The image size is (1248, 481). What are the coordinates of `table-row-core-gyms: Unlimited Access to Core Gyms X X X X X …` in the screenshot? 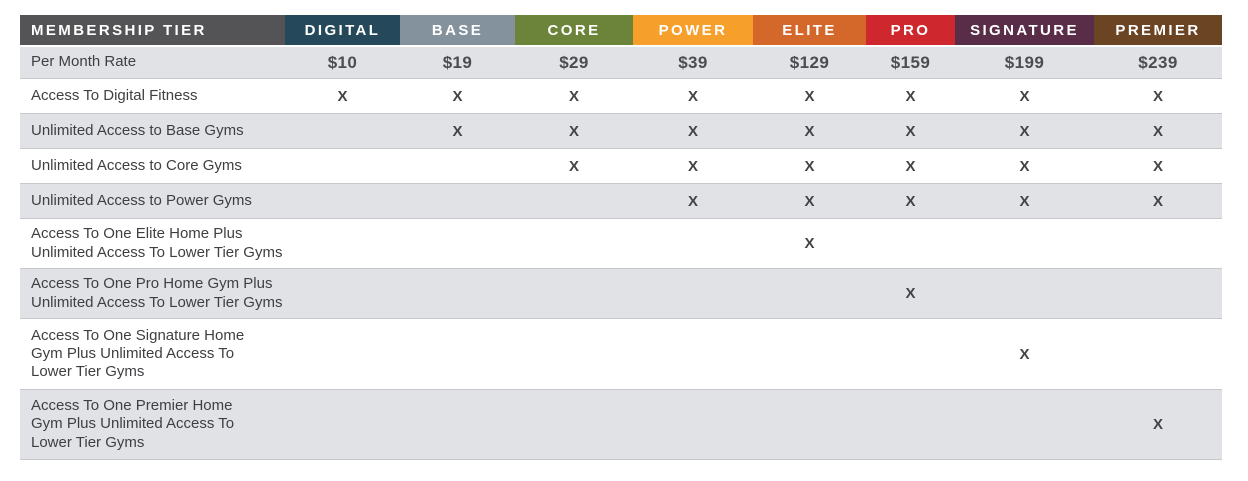 It's located at (621, 165).